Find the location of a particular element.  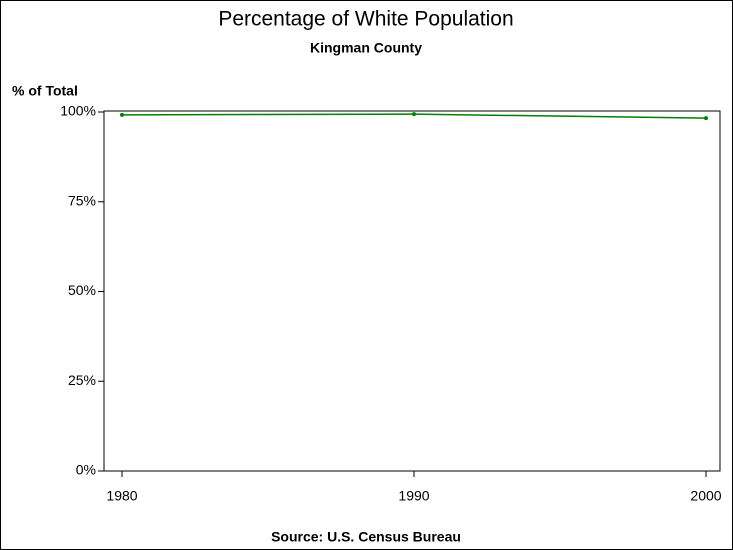

y-tick-label: 0% is located at coordinates (86, 470).